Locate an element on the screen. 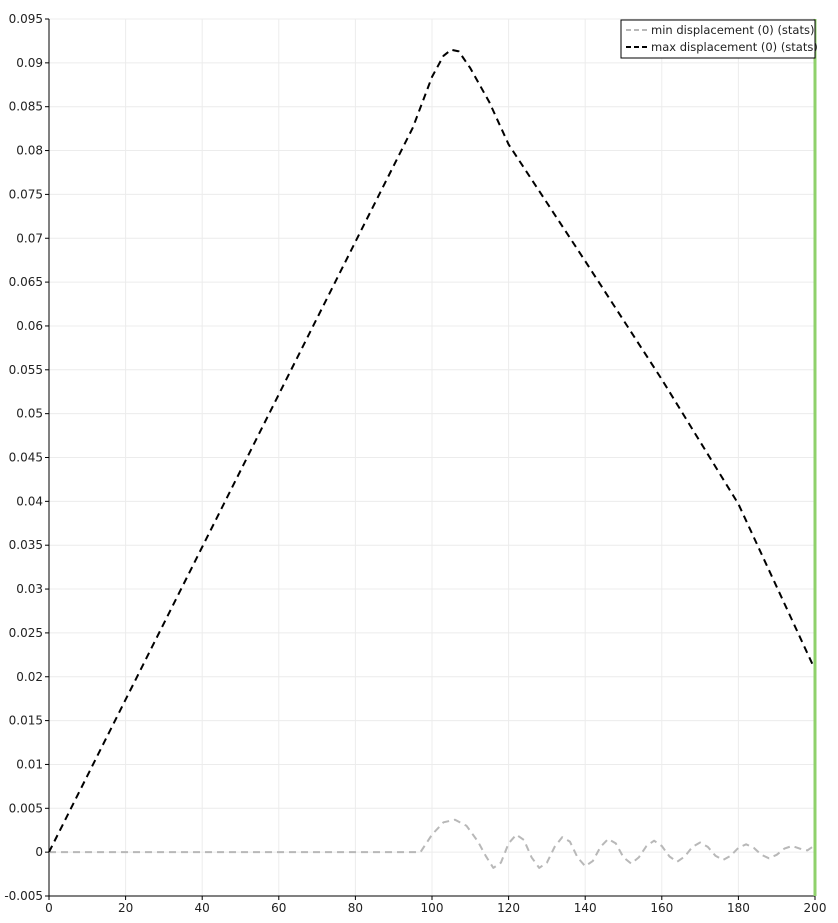  x-tick-label: 80 is located at coordinates (355, 908).